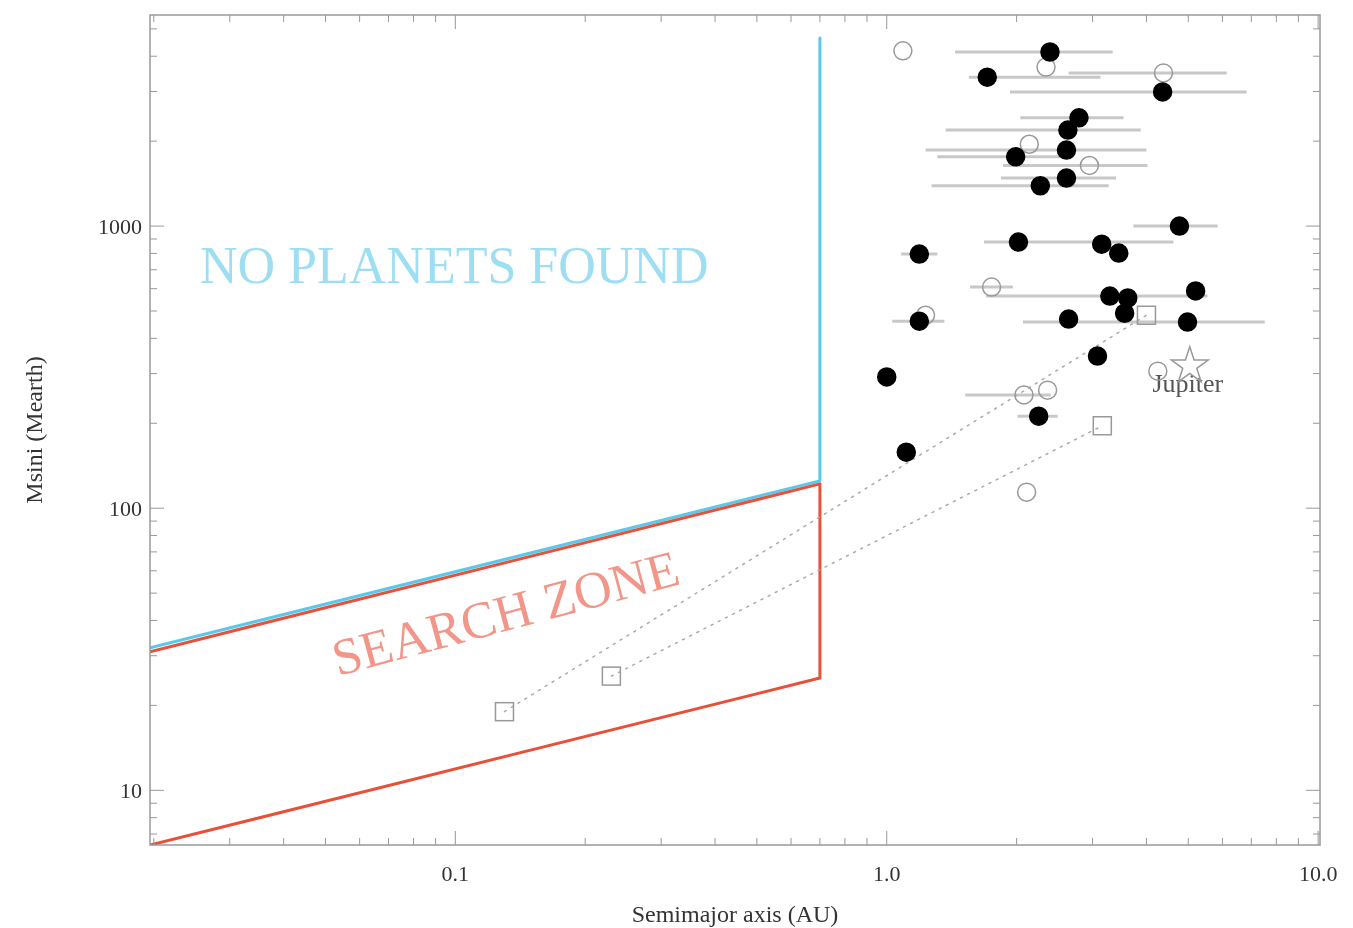 The height and width of the screenshot is (928, 1353). I want to click on y-tick-label: 10, so click(131, 791).